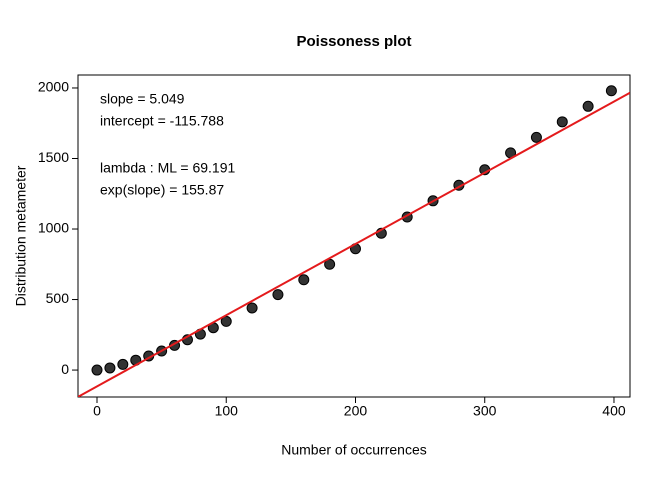 This screenshot has height=480, width=672. What do you see at coordinates (614, 411) in the screenshot?
I see `x-tick-label: 400` at bounding box center [614, 411].